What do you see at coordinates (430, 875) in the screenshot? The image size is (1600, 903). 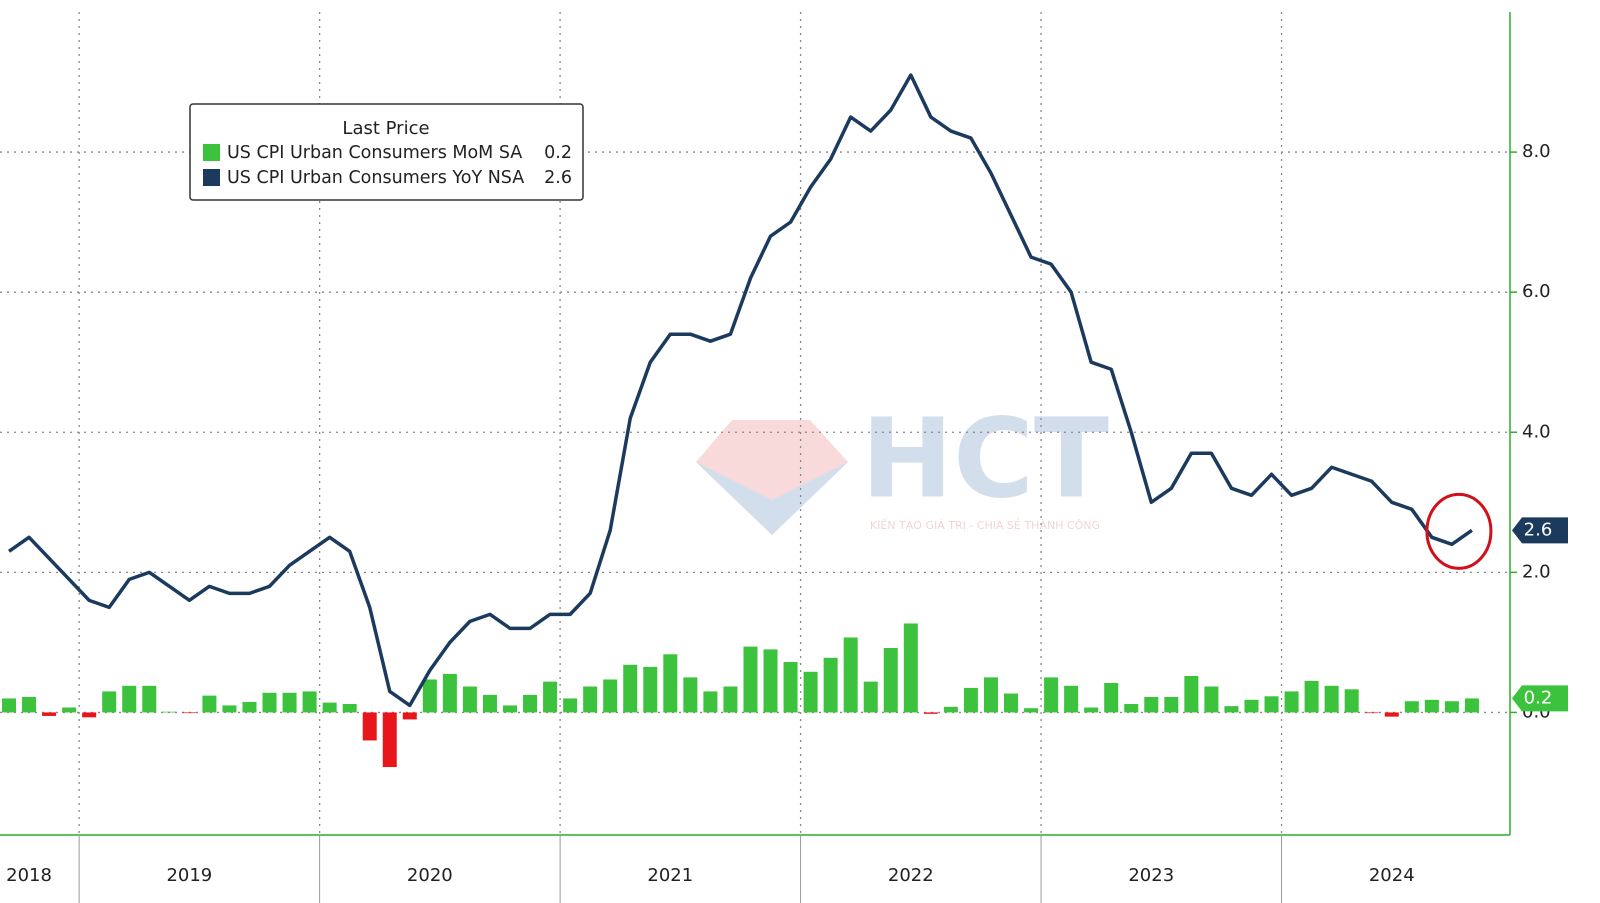 I see `x-tick-label: 2020` at bounding box center [430, 875].